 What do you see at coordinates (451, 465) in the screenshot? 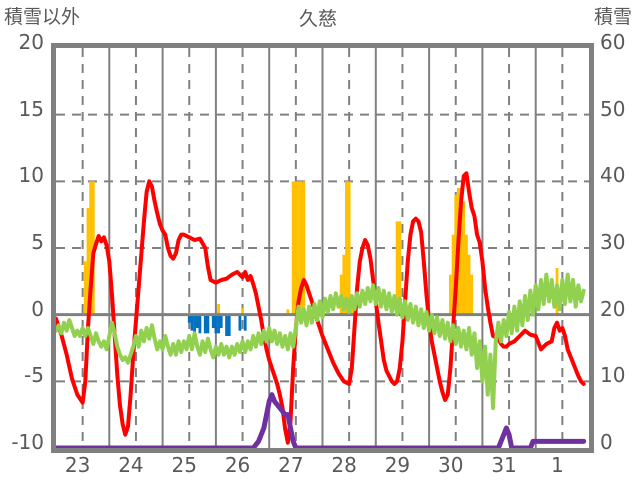
I see `x-tick-30: 30` at bounding box center [451, 465].